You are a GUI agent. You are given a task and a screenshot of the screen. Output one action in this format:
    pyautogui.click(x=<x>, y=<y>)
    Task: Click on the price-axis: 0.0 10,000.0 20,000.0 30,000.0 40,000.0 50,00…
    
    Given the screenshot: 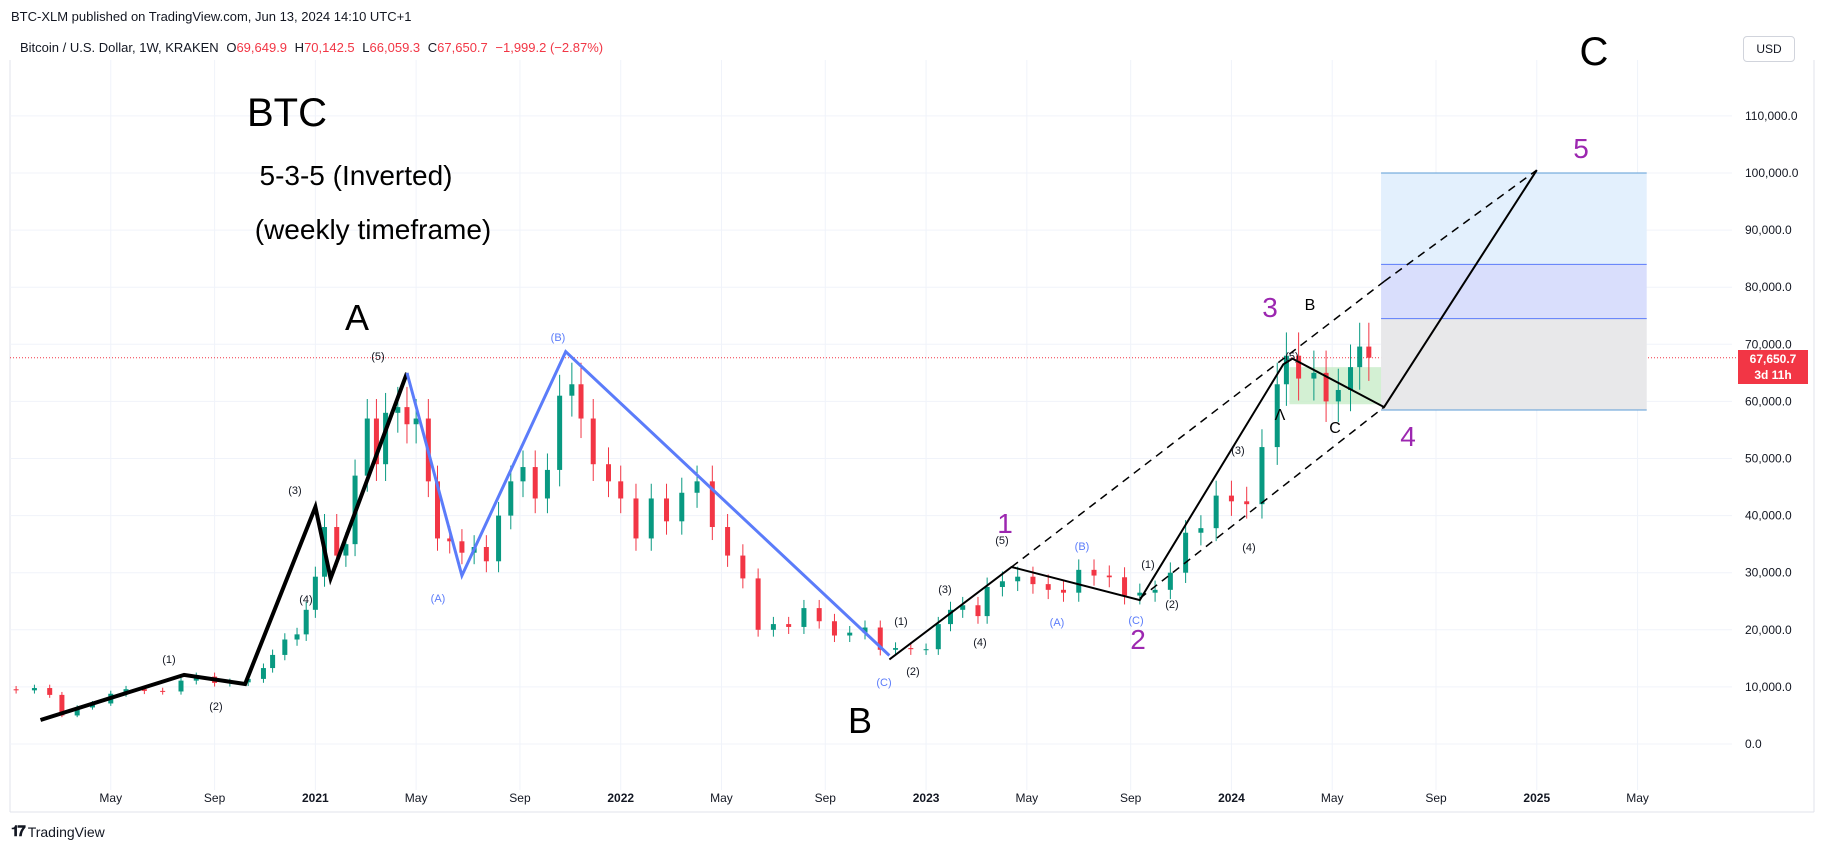 What is the action you would take?
    pyautogui.click(x=1772, y=430)
    